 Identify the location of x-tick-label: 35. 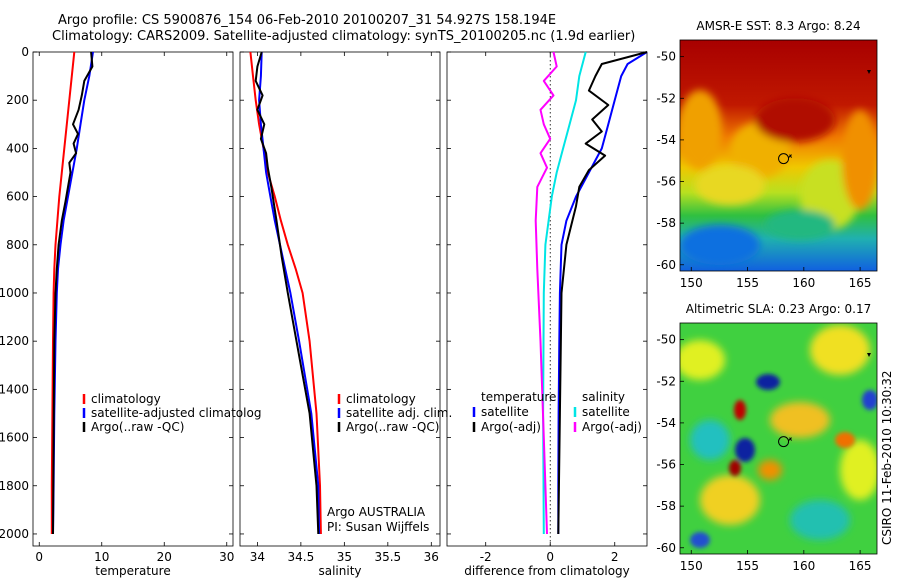
(344, 557).